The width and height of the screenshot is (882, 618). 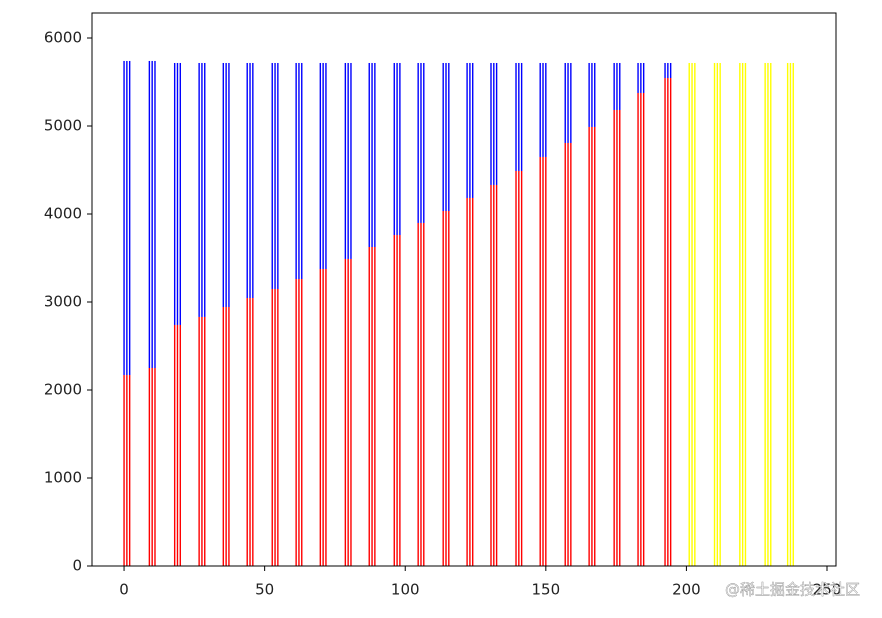 I want to click on x-tick-label: 200, so click(x=686, y=590).